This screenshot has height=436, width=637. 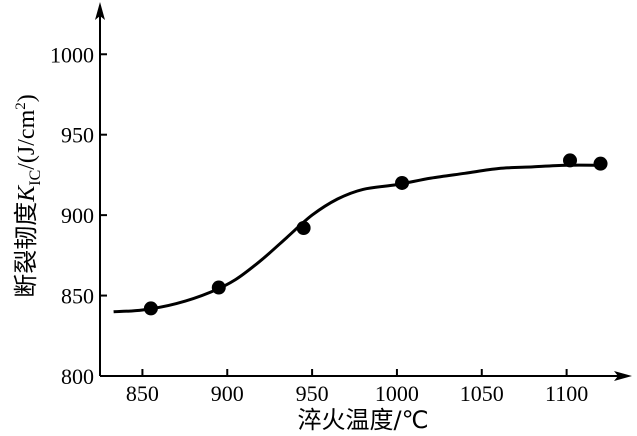 What do you see at coordinates (27, 98) in the screenshot?
I see `y-axis-title-unit-close: )` at bounding box center [27, 98].